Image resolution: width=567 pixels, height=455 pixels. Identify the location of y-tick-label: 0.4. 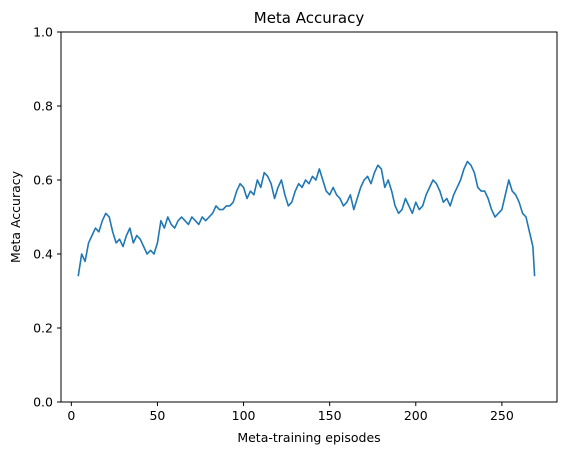
(43, 254).